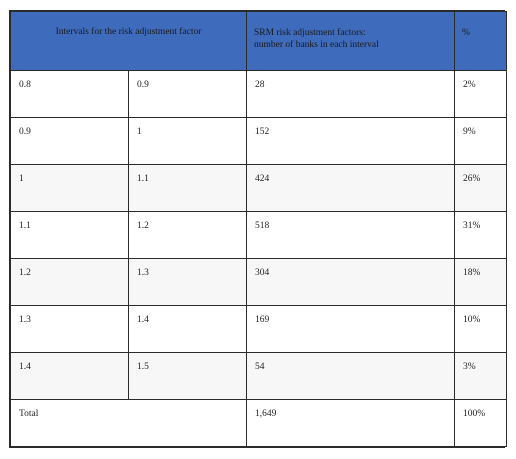 The height and width of the screenshot is (459, 516). I want to click on cell-text: 0.8, so click(25, 85).